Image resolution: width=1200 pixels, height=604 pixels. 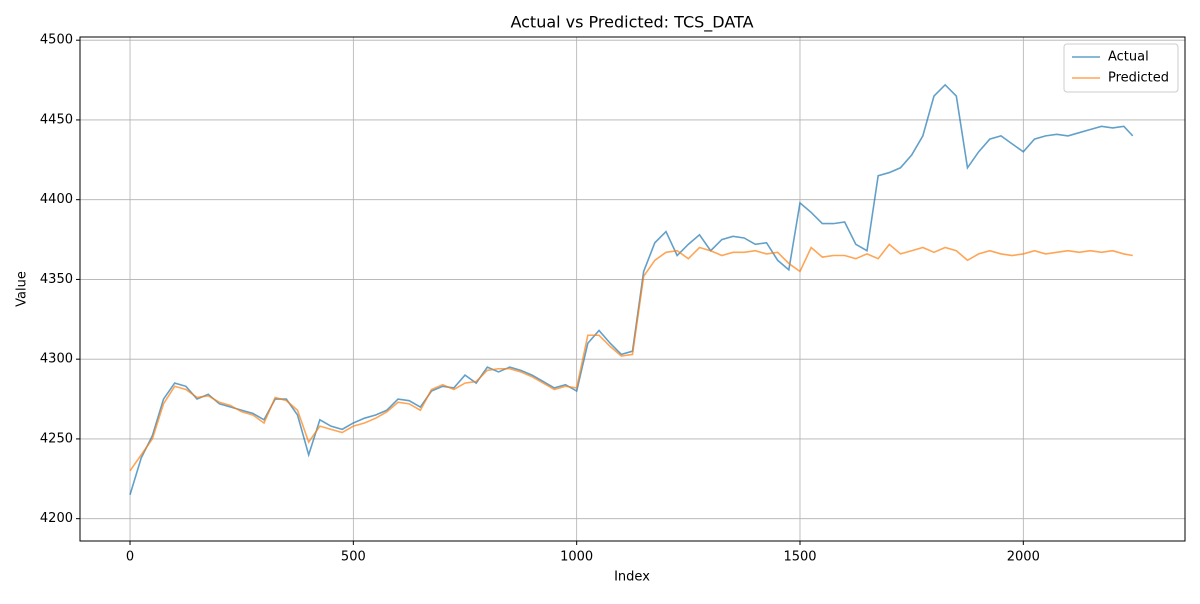 What do you see at coordinates (56, 438) in the screenshot?
I see `y-tick-label: 4250` at bounding box center [56, 438].